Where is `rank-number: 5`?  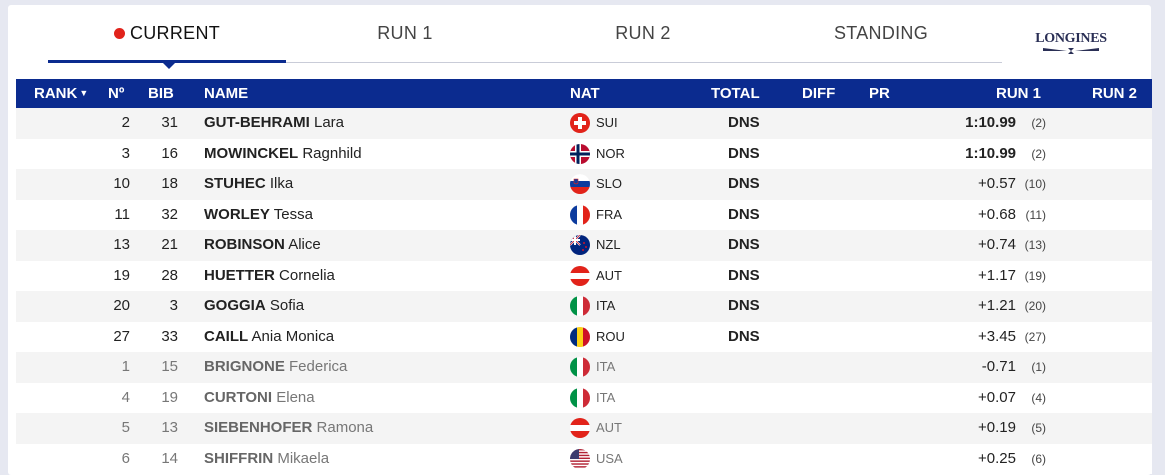
rank-number: 5 is located at coordinates (125, 427).